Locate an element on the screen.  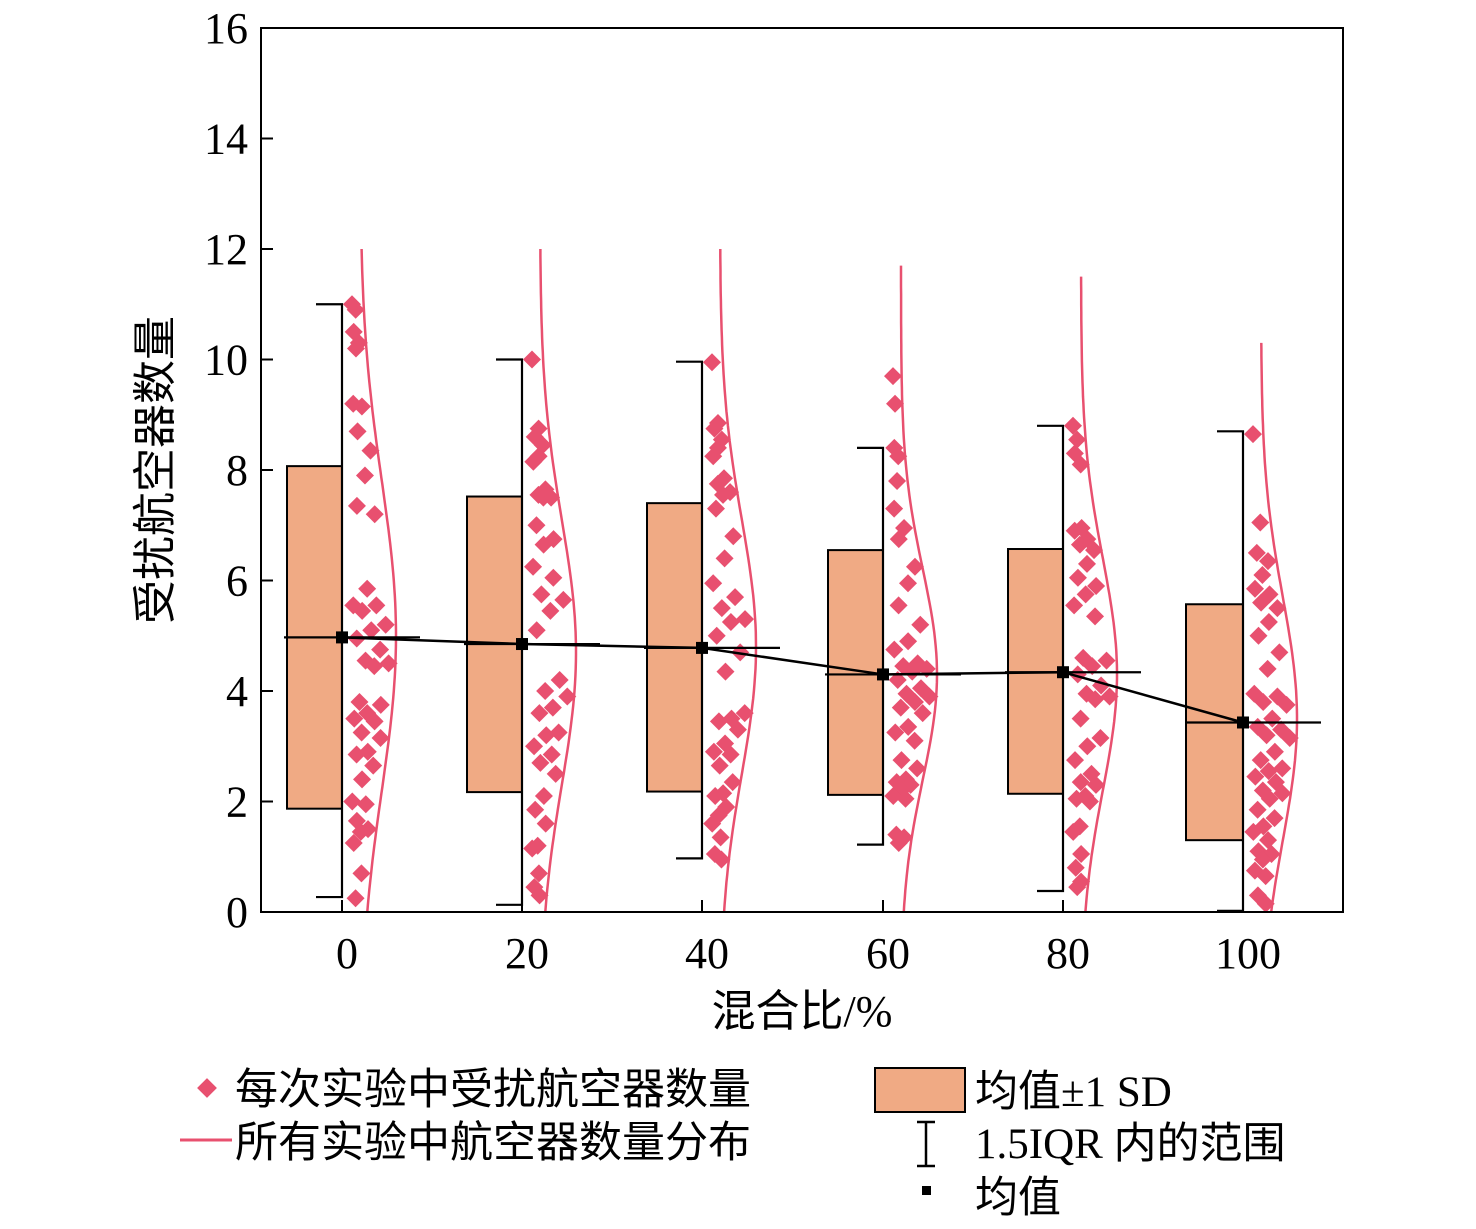
legend-box-label: 均值±1 SD is located at coordinates (1073, 1092).